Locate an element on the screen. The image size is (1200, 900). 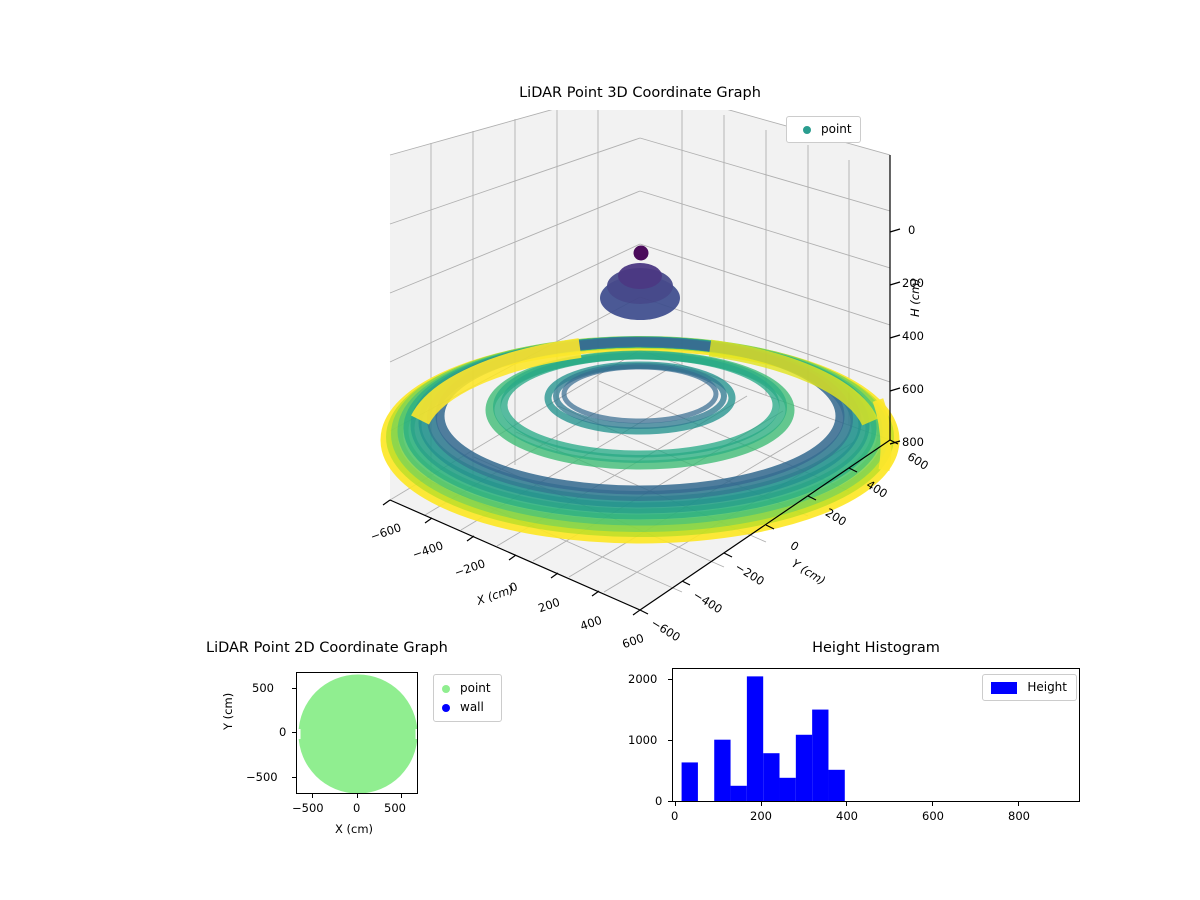
hist-xtick-2: 400 is located at coordinates (847, 816).